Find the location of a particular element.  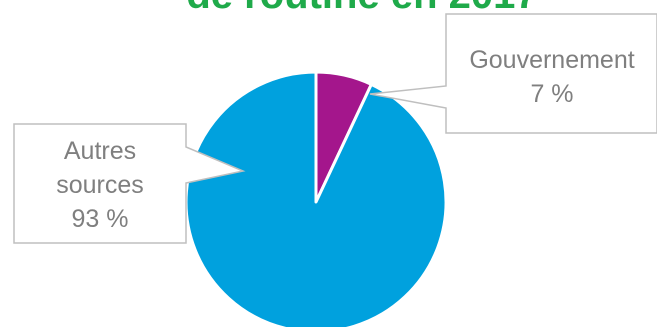

chart-title: de routine en 2017 is located at coordinates (361, 8).